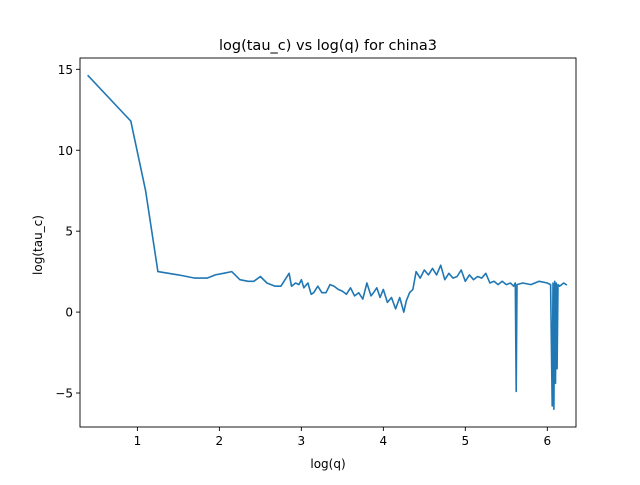 The image size is (640, 485). What do you see at coordinates (547, 441) in the screenshot?
I see `x-tick-label: 6` at bounding box center [547, 441].